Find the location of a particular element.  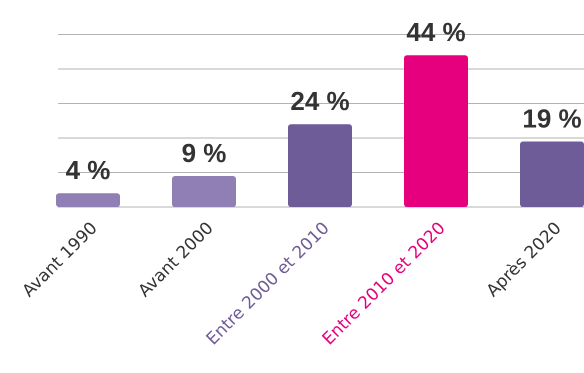

value-label-5: 19 % is located at coordinates (551, 118).